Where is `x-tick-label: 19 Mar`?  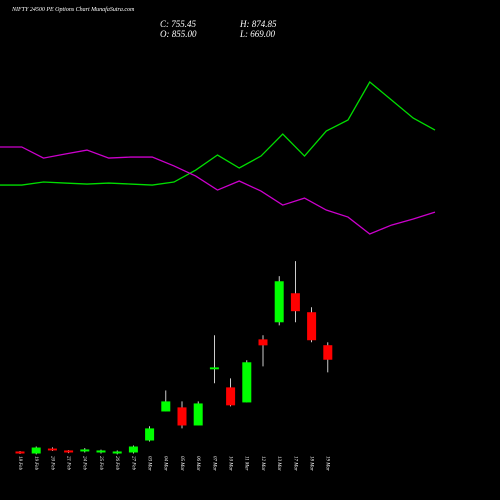 x-tick-label: 19 Mar is located at coordinates (327, 463).